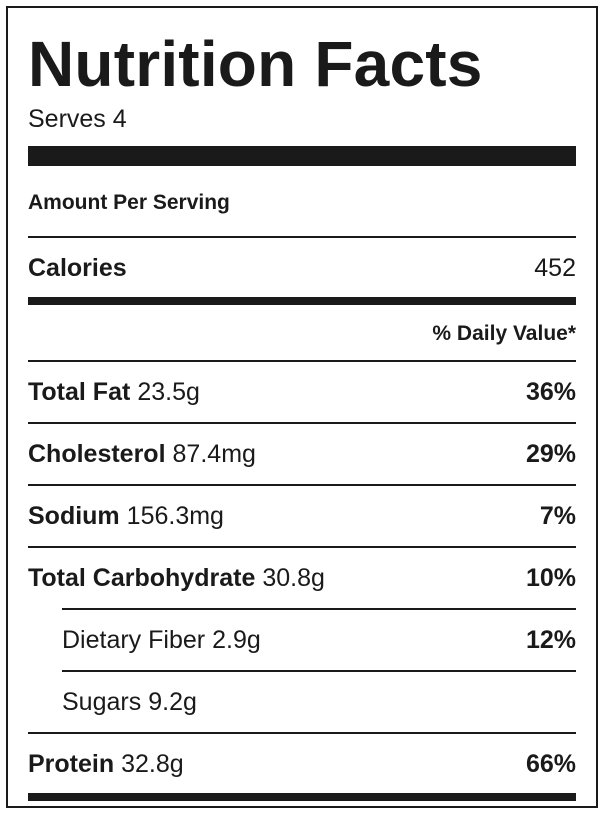 The image size is (606, 816). I want to click on nutrient-amount: 9.2g, so click(172, 701).